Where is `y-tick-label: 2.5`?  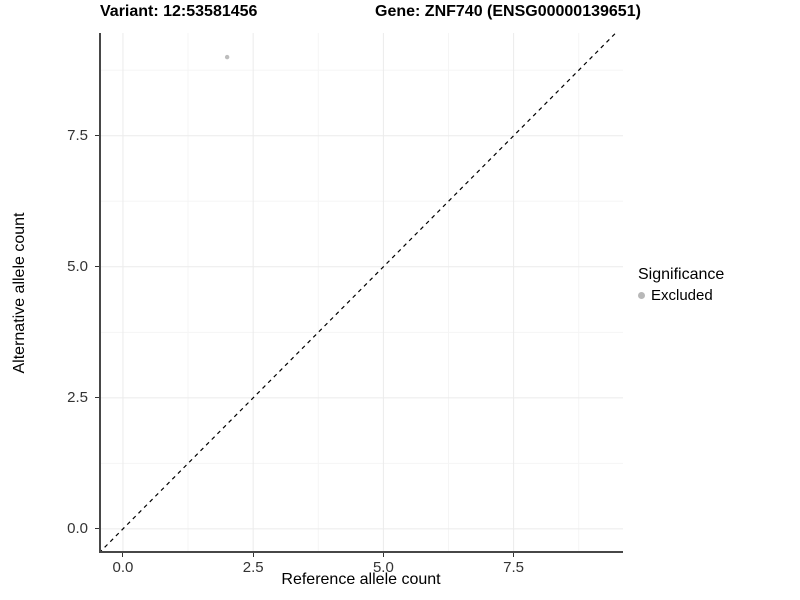 y-tick-label: 2.5 is located at coordinates (77, 397).